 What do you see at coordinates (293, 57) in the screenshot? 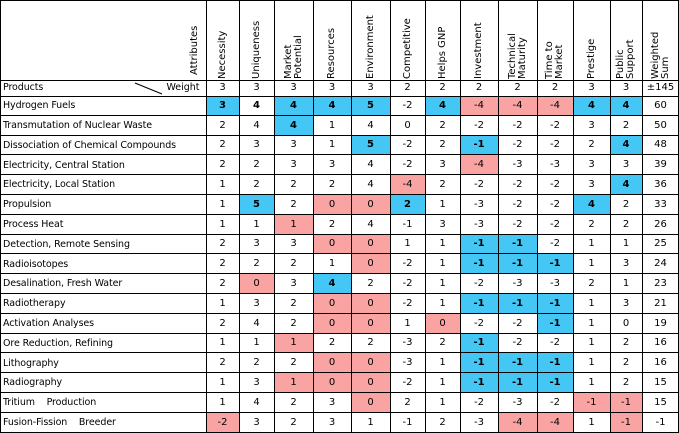
I see `column-header-label: Market Potential` at bounding box center [293, 57].